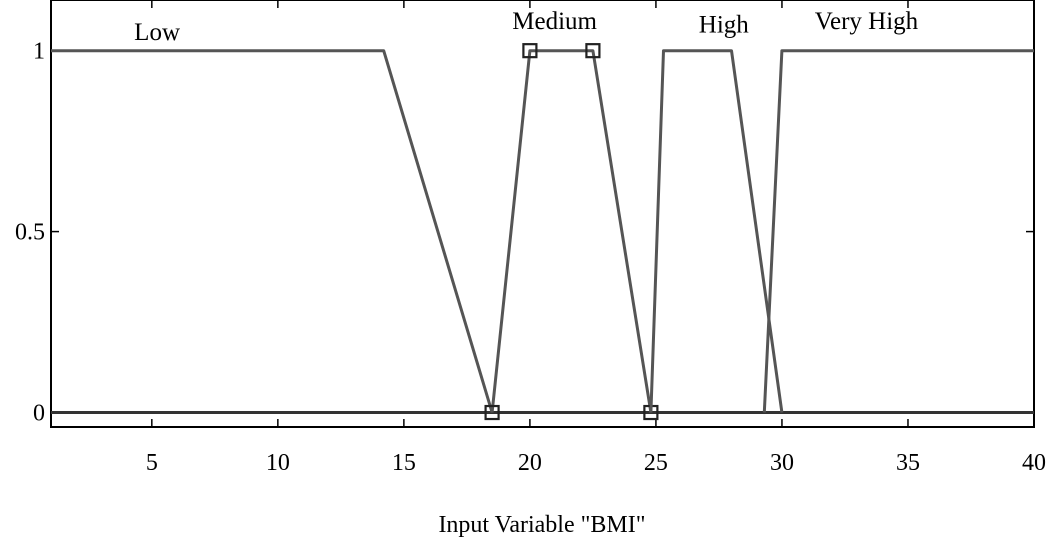 The image size is (1047, 542). I want to click on x-tick-label: 15, so click(404, 463).